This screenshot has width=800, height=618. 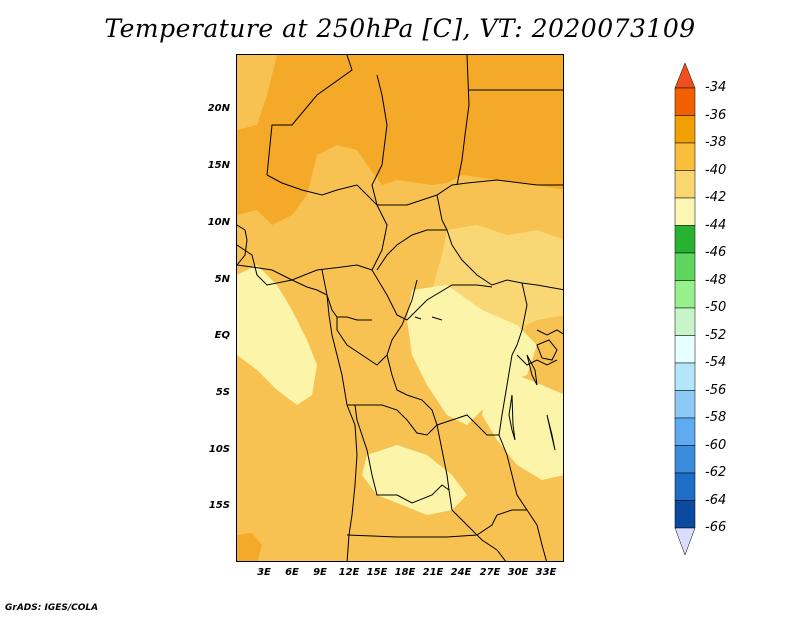 What do you see at coordinates (349, 572) in the screenshot?
I see `x-tick-label: 12E` at bounding box center [349, 572].